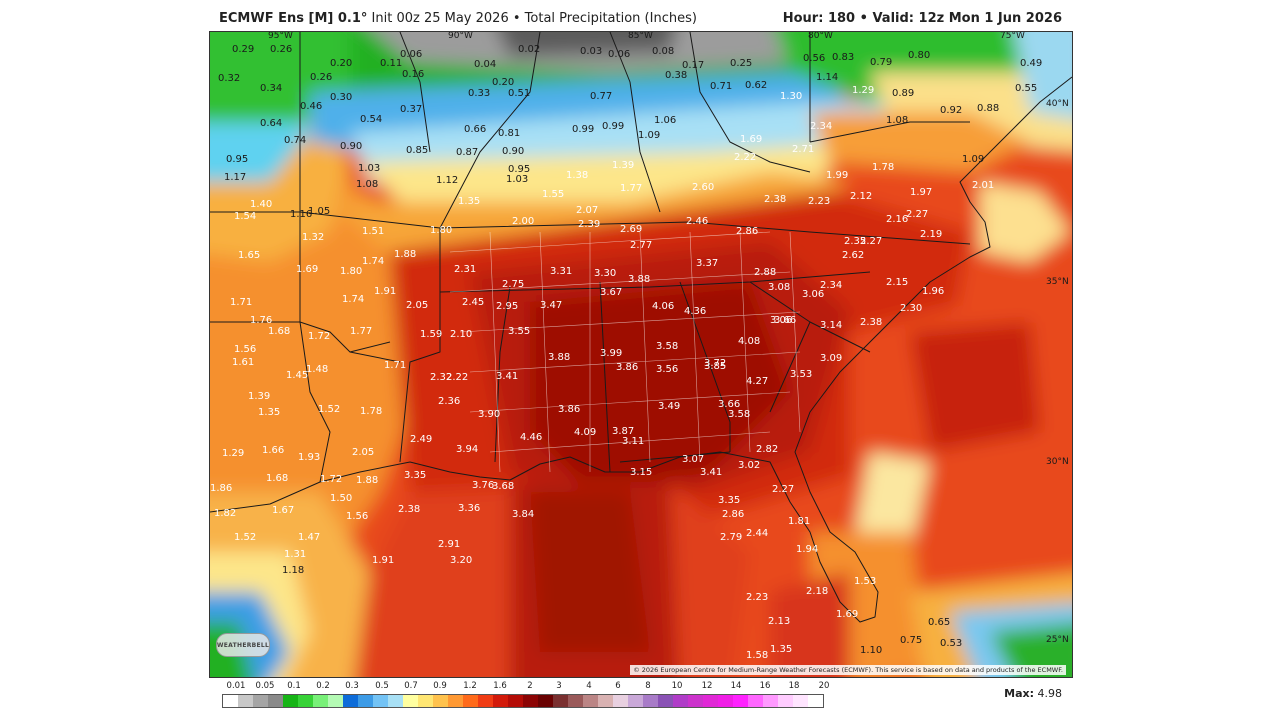 This screenshot has width=1280, height=720. Describe the element at coordinates (749, 465) in the screenshot. I see `precip-value-label: 3.02` at that location.